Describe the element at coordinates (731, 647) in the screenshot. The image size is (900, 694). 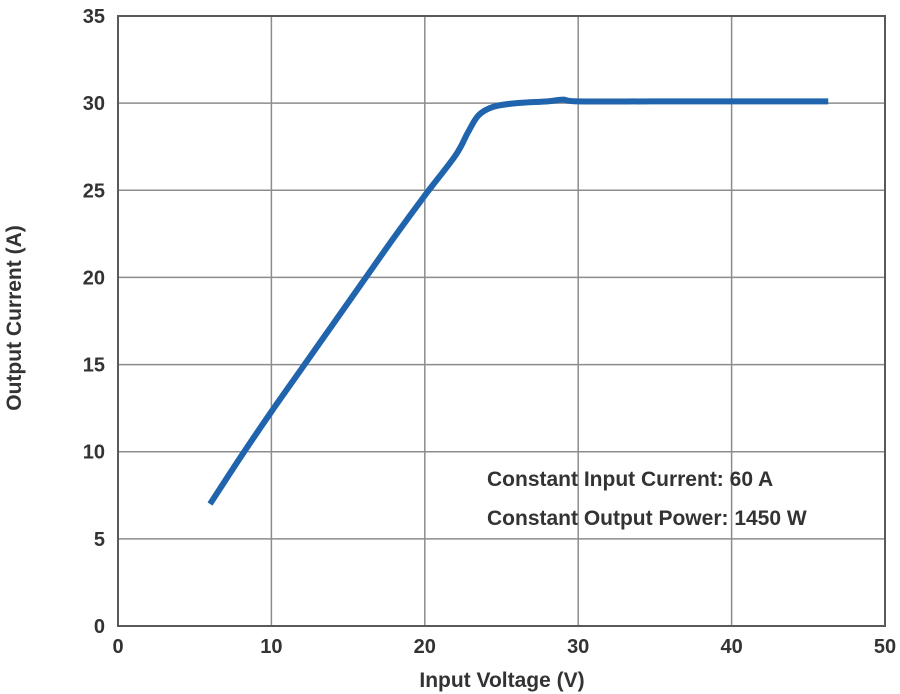
I see `x-tick-label: 40` at that location.